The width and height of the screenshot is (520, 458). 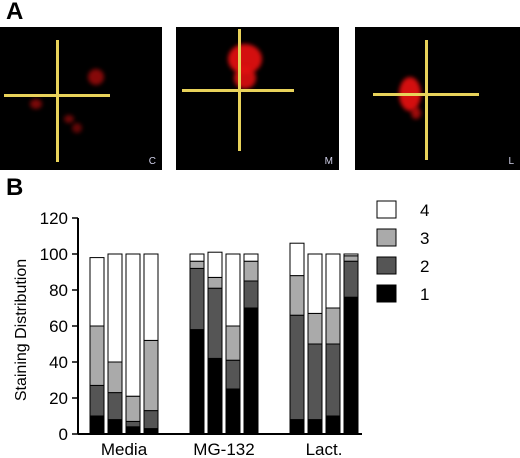 I want to click on x-category-label: Media, so click(x=124, y=449).